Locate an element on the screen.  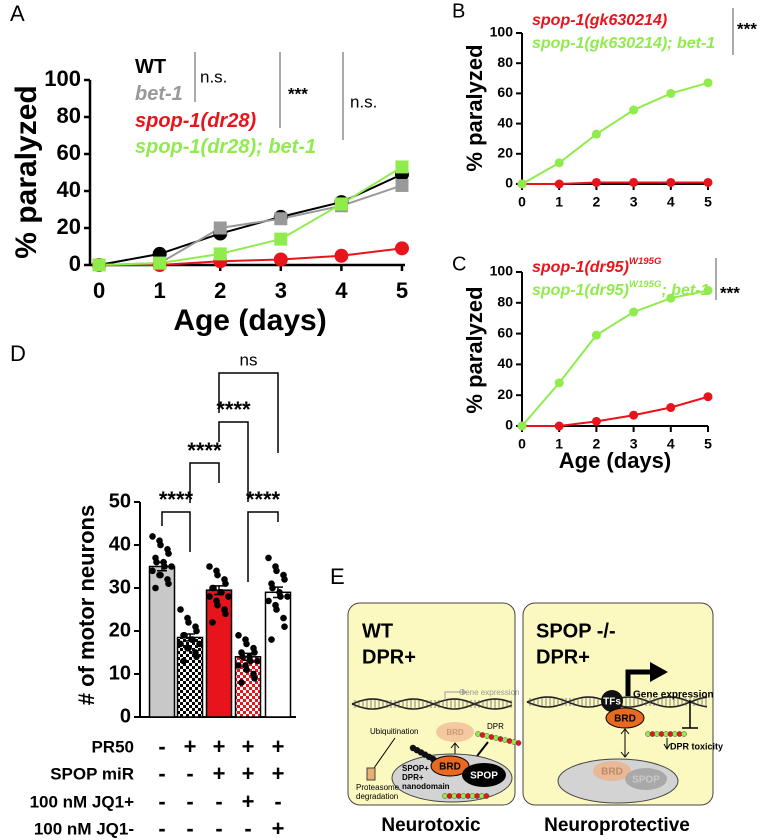
legend-entry: spop-1(dr95)W195G is located at coordinates (597, 266).